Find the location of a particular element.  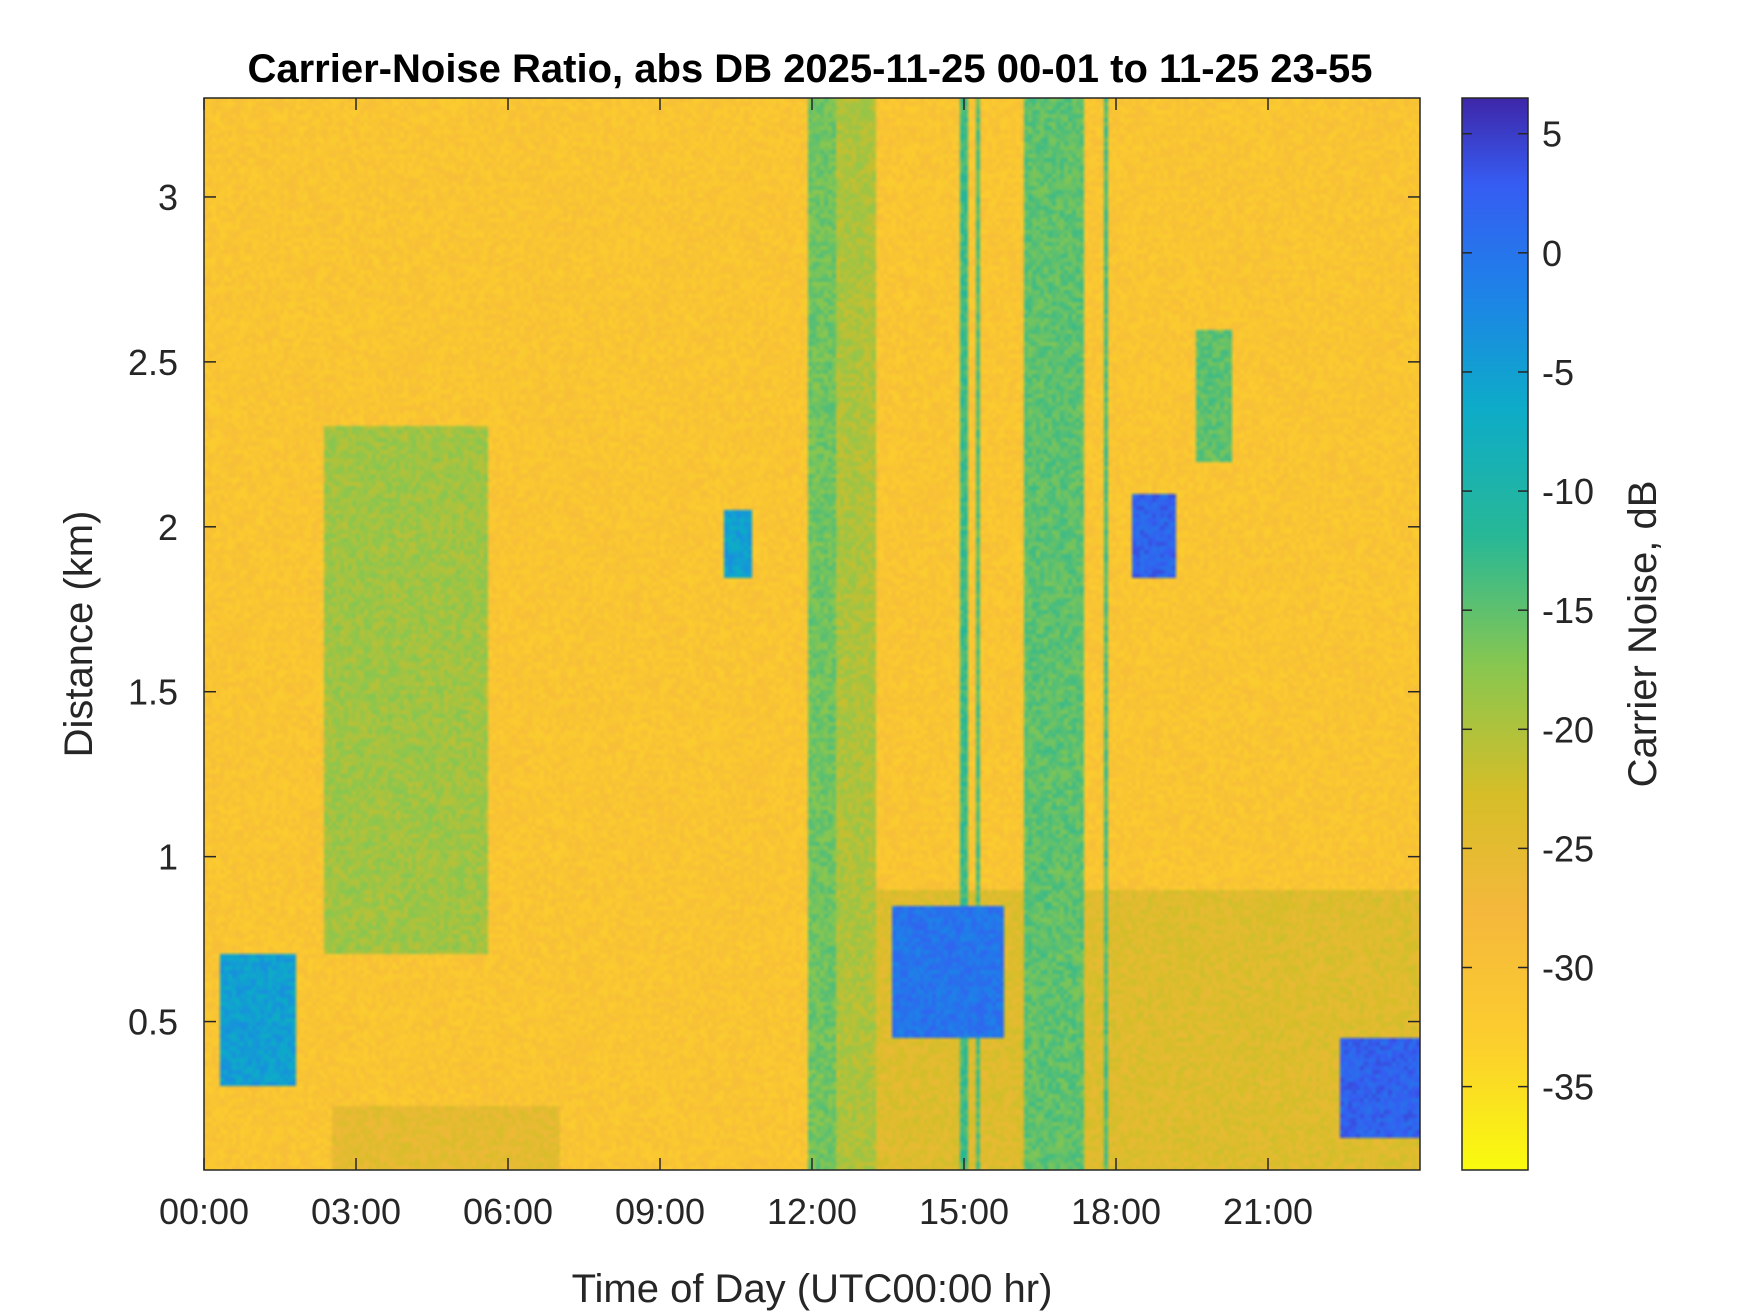

colorbar-tick-label: -25 is located at coordinates (1568, 848).